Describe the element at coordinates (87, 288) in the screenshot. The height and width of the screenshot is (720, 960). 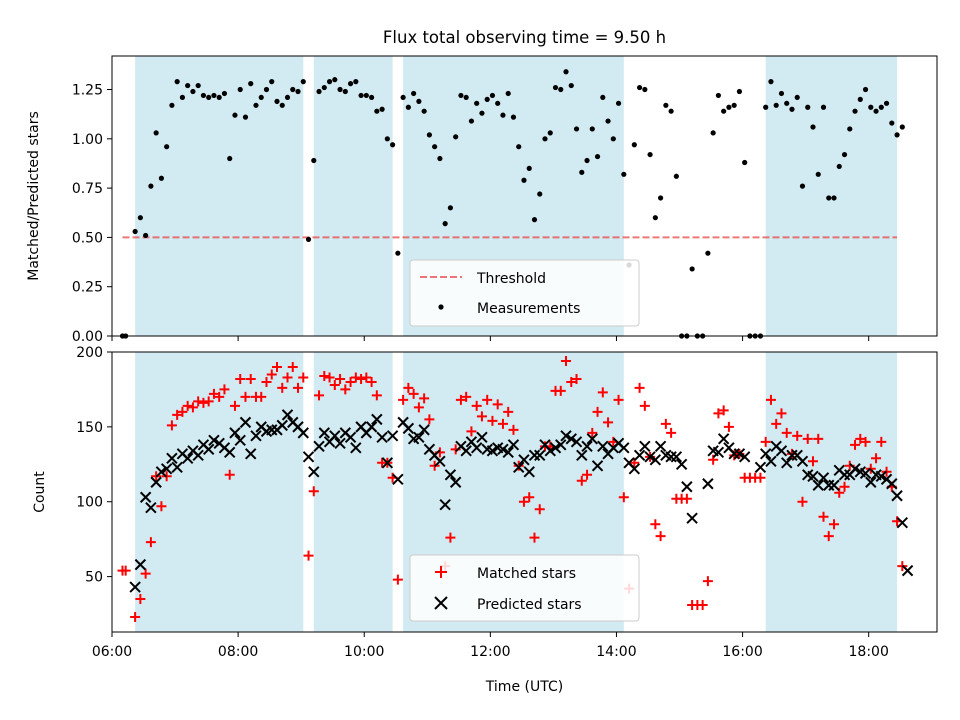
I see `y-tick-label: 0.25` at that location.